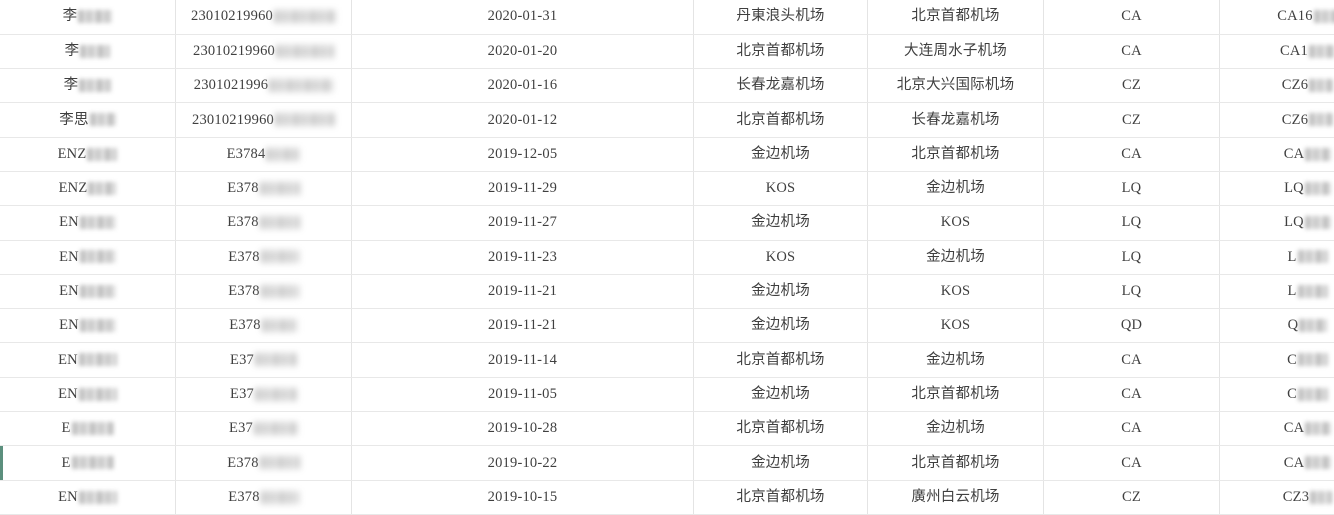  I want to click on cell-arrival: 廣州白云机场, so click(956, 497).